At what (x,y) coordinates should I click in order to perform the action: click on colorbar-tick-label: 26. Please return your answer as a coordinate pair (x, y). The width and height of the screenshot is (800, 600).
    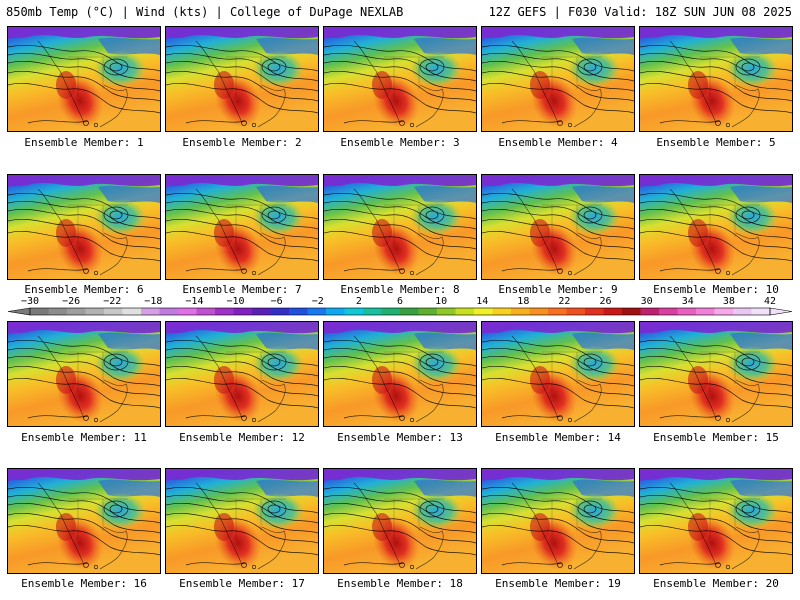
    Looking at the image, I should click on (605, 301).